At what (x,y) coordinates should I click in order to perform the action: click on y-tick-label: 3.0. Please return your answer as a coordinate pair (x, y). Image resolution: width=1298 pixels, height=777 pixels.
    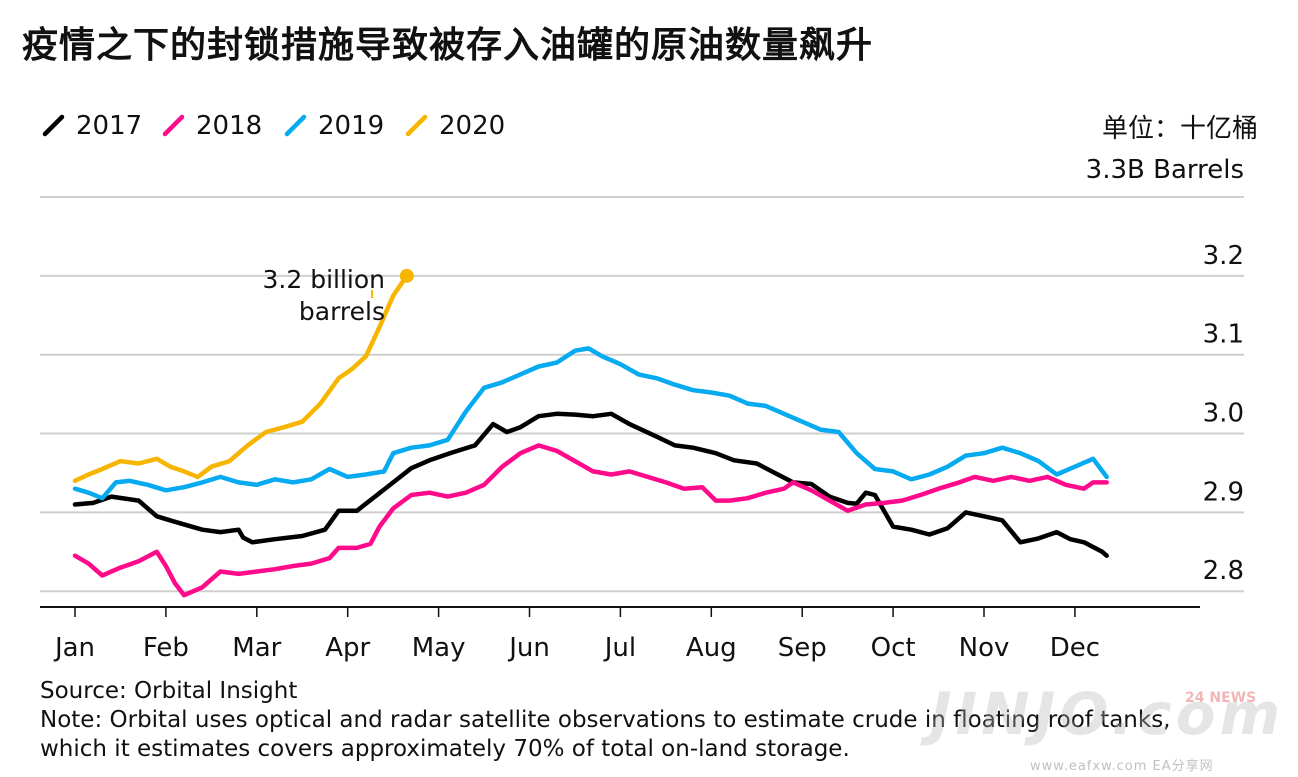
    Looking at the image, I should click on (1223, 414).